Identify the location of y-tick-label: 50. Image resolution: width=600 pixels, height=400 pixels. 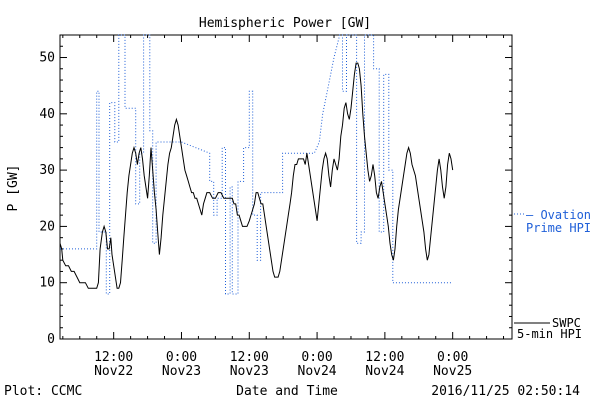
(47, 58).